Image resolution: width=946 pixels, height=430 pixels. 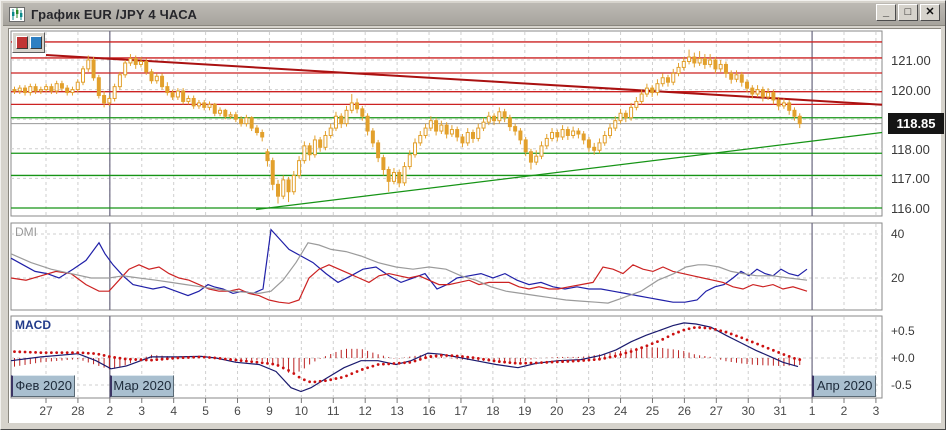 I want to click on title-bar: График EUR /JPY 4 ЧАСА, so click(x=474, y=14).